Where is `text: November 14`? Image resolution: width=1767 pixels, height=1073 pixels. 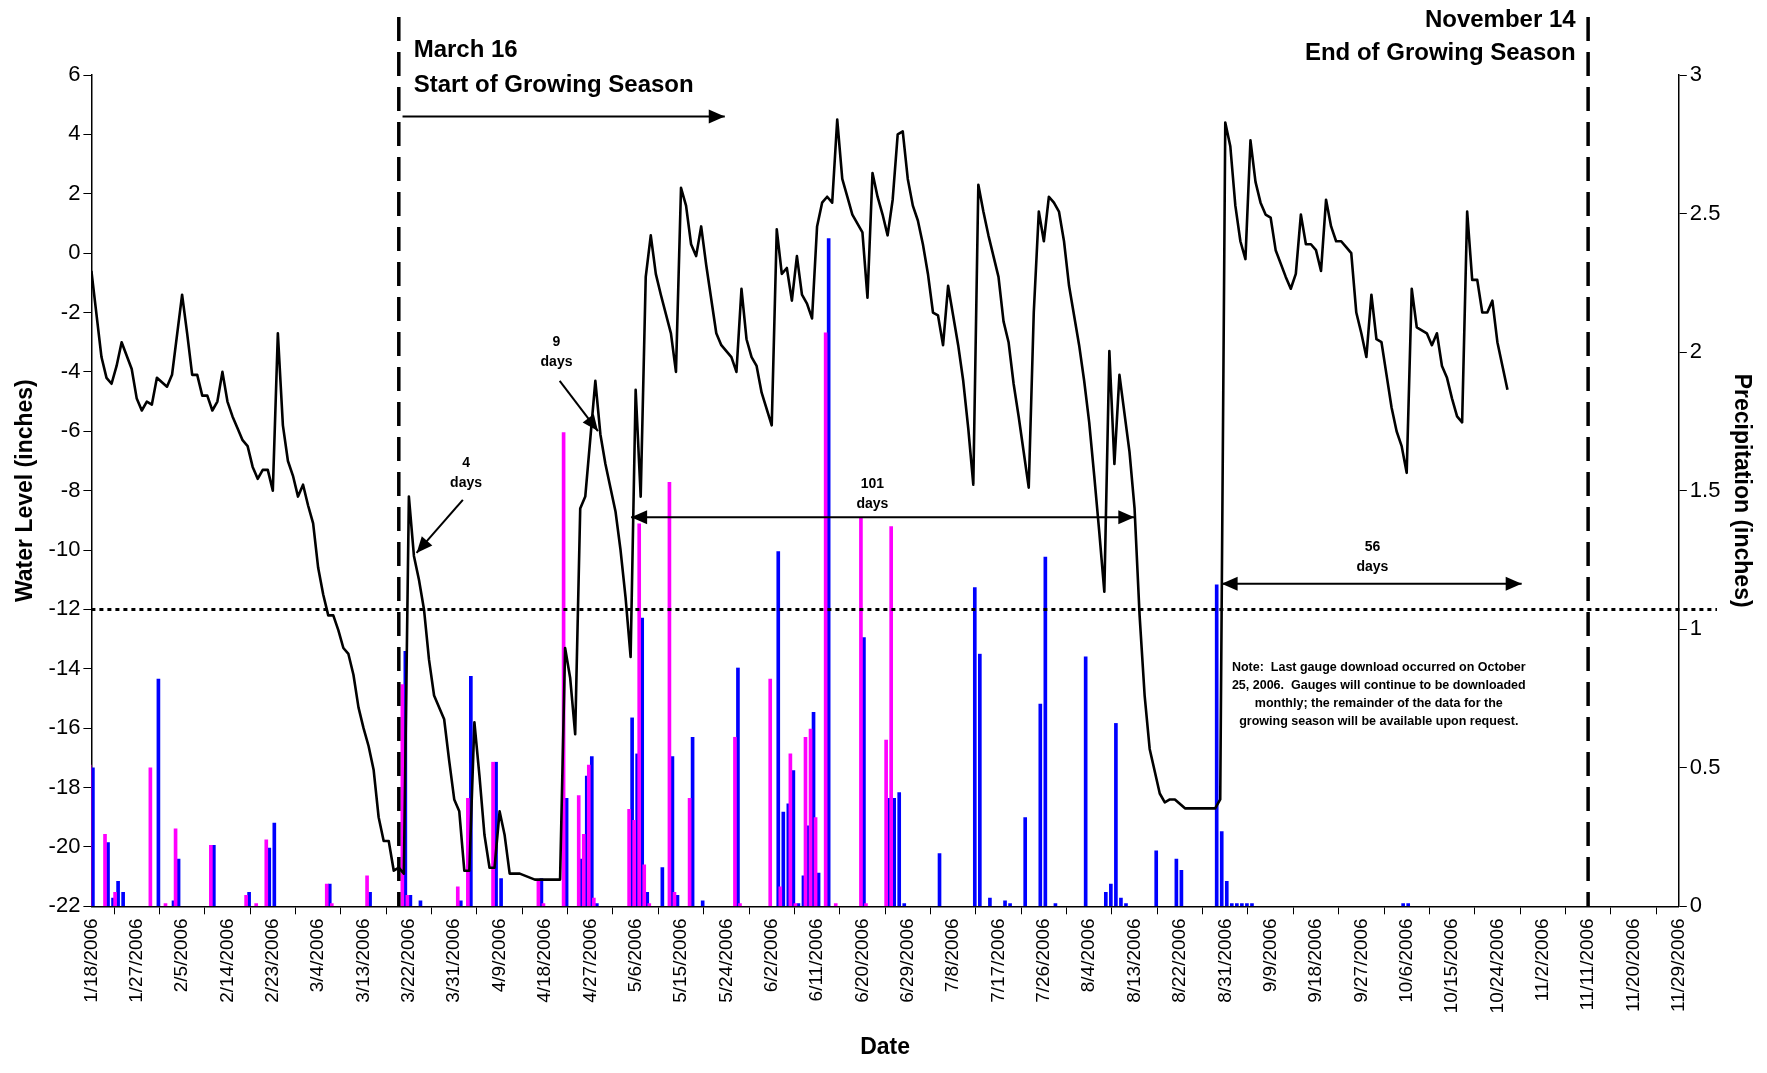
text: November 14 is located at coordinates (1500, 18).